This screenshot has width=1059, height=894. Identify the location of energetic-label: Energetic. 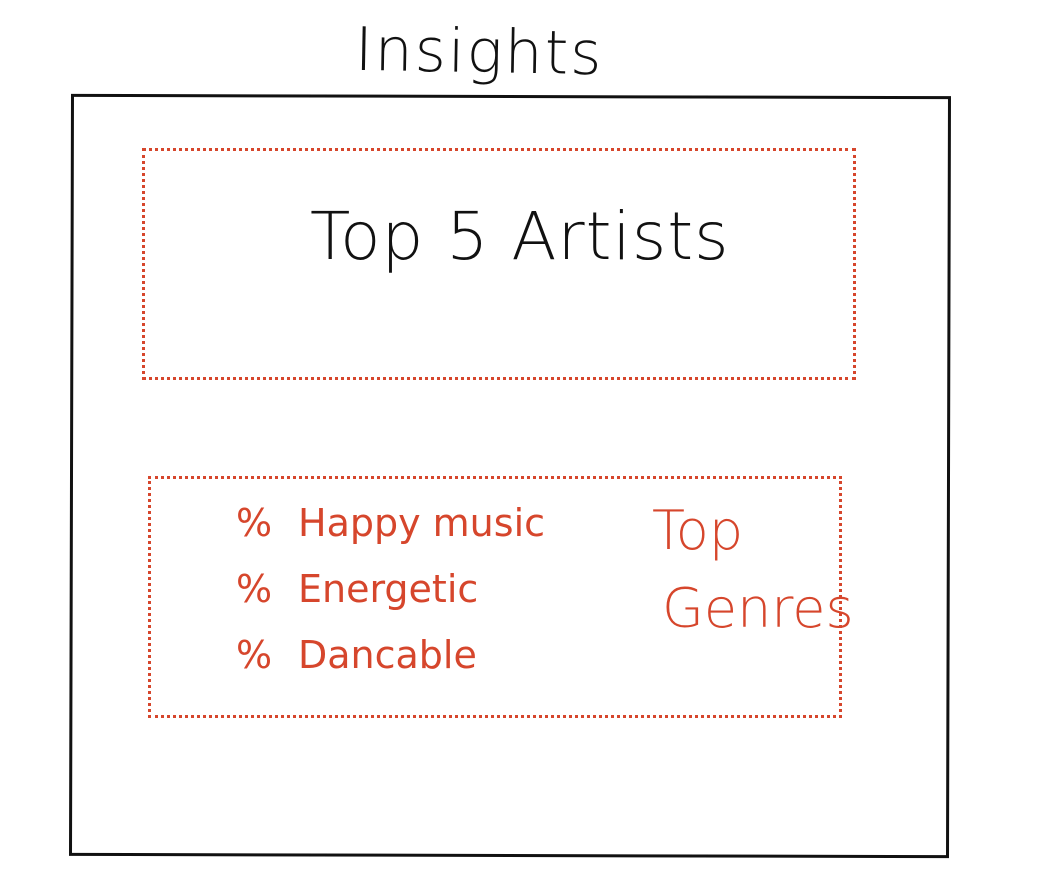
(388, 589).